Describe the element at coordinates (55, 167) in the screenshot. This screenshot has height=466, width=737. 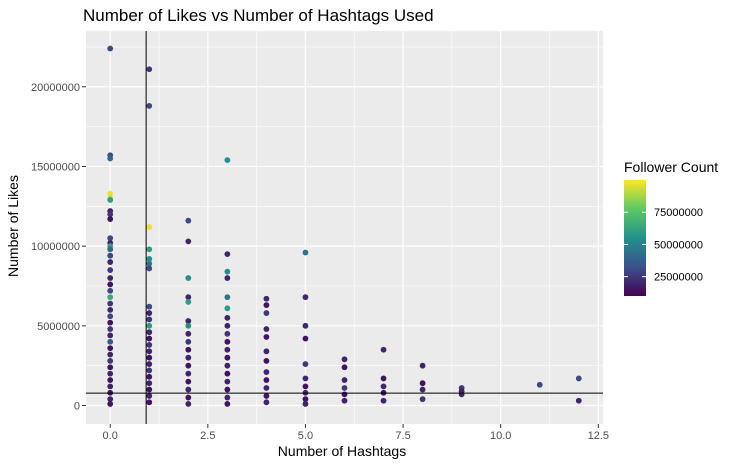
I see `y-tick-label: 15000000` at that location.